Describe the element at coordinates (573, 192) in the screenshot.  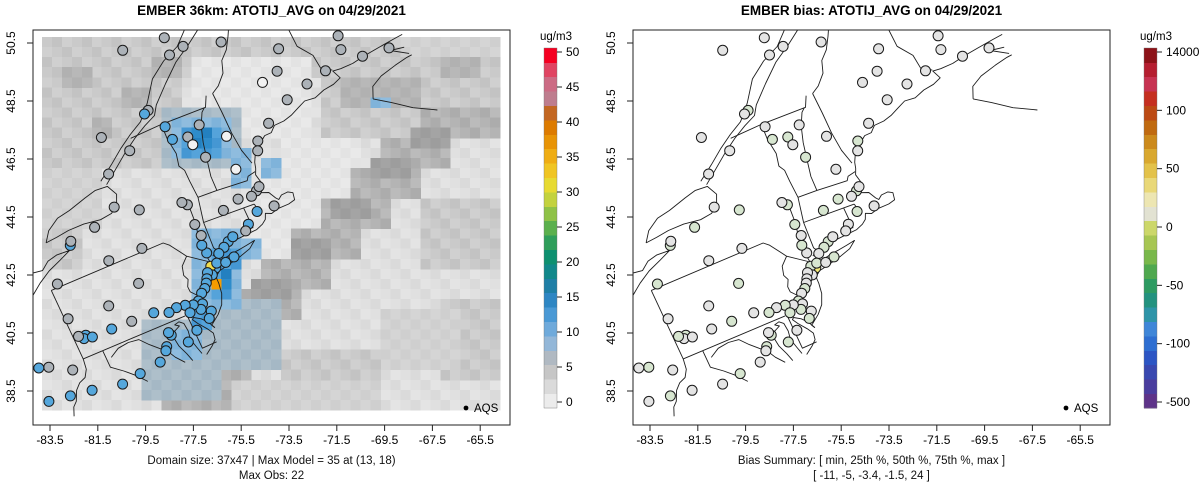
I see `colorbar-tick-label: 30` at that location.